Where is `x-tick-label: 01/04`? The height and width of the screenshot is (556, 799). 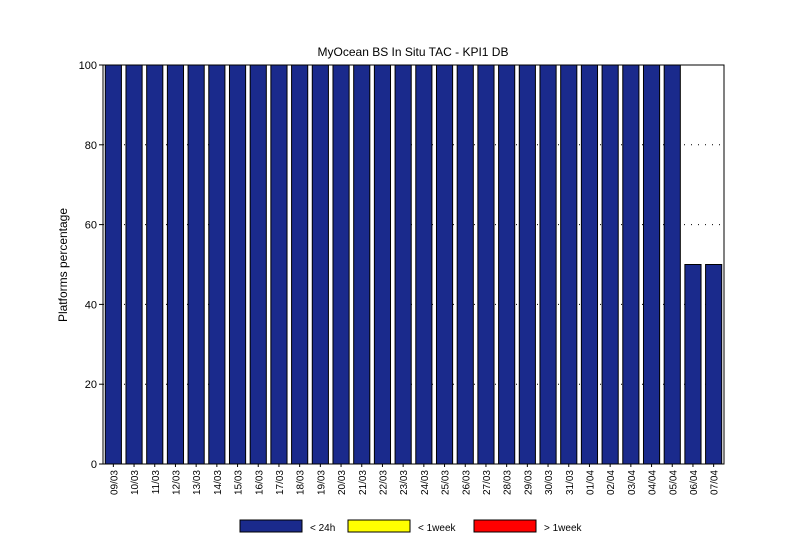 x-tick-label: 01/04 is located at coordinates (590, 482).